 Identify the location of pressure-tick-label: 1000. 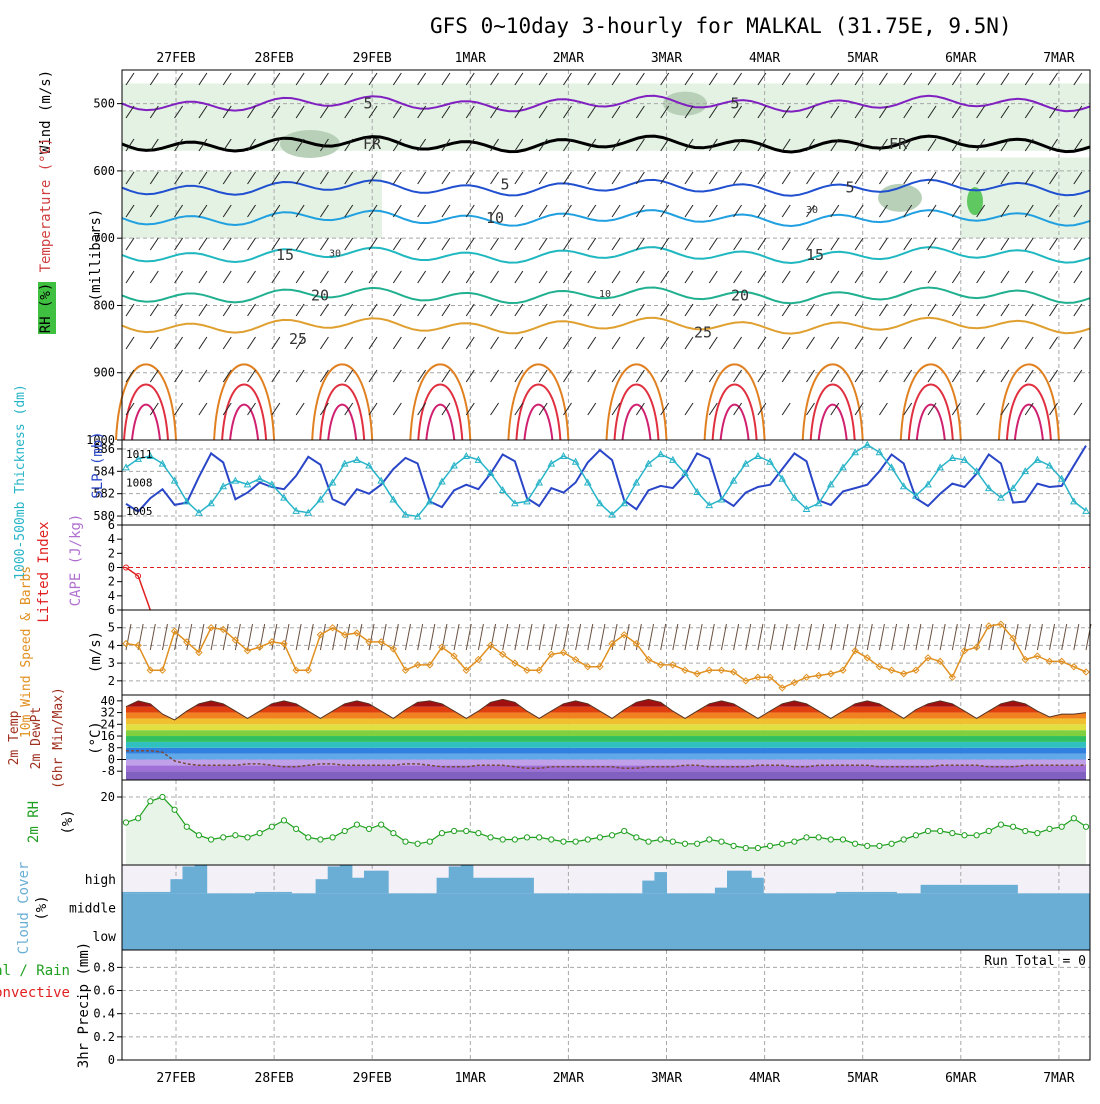
(100, 440).